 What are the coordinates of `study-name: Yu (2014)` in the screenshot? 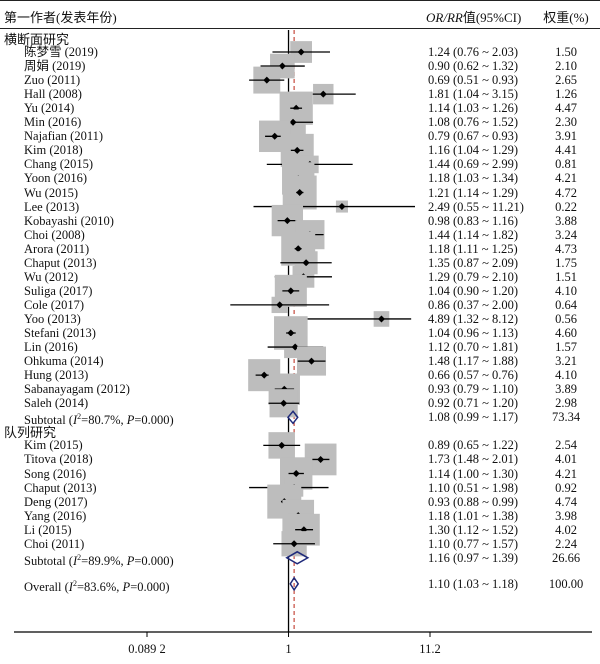 It's located at (49, 108).